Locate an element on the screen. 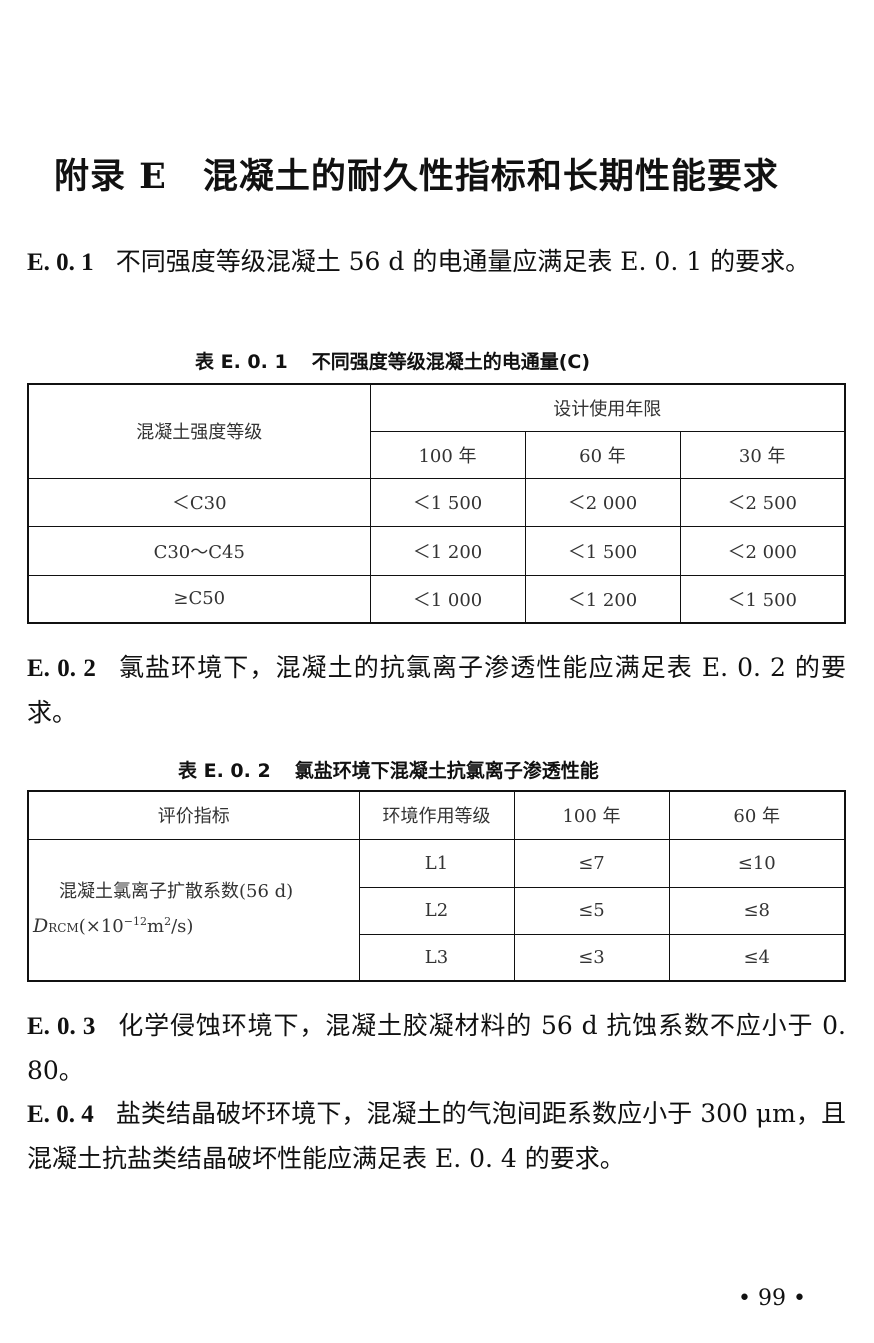 The width and height of the screenshot is (874, 1343). section-number: E. 0. 3 is located at coordinates (61, 1026).